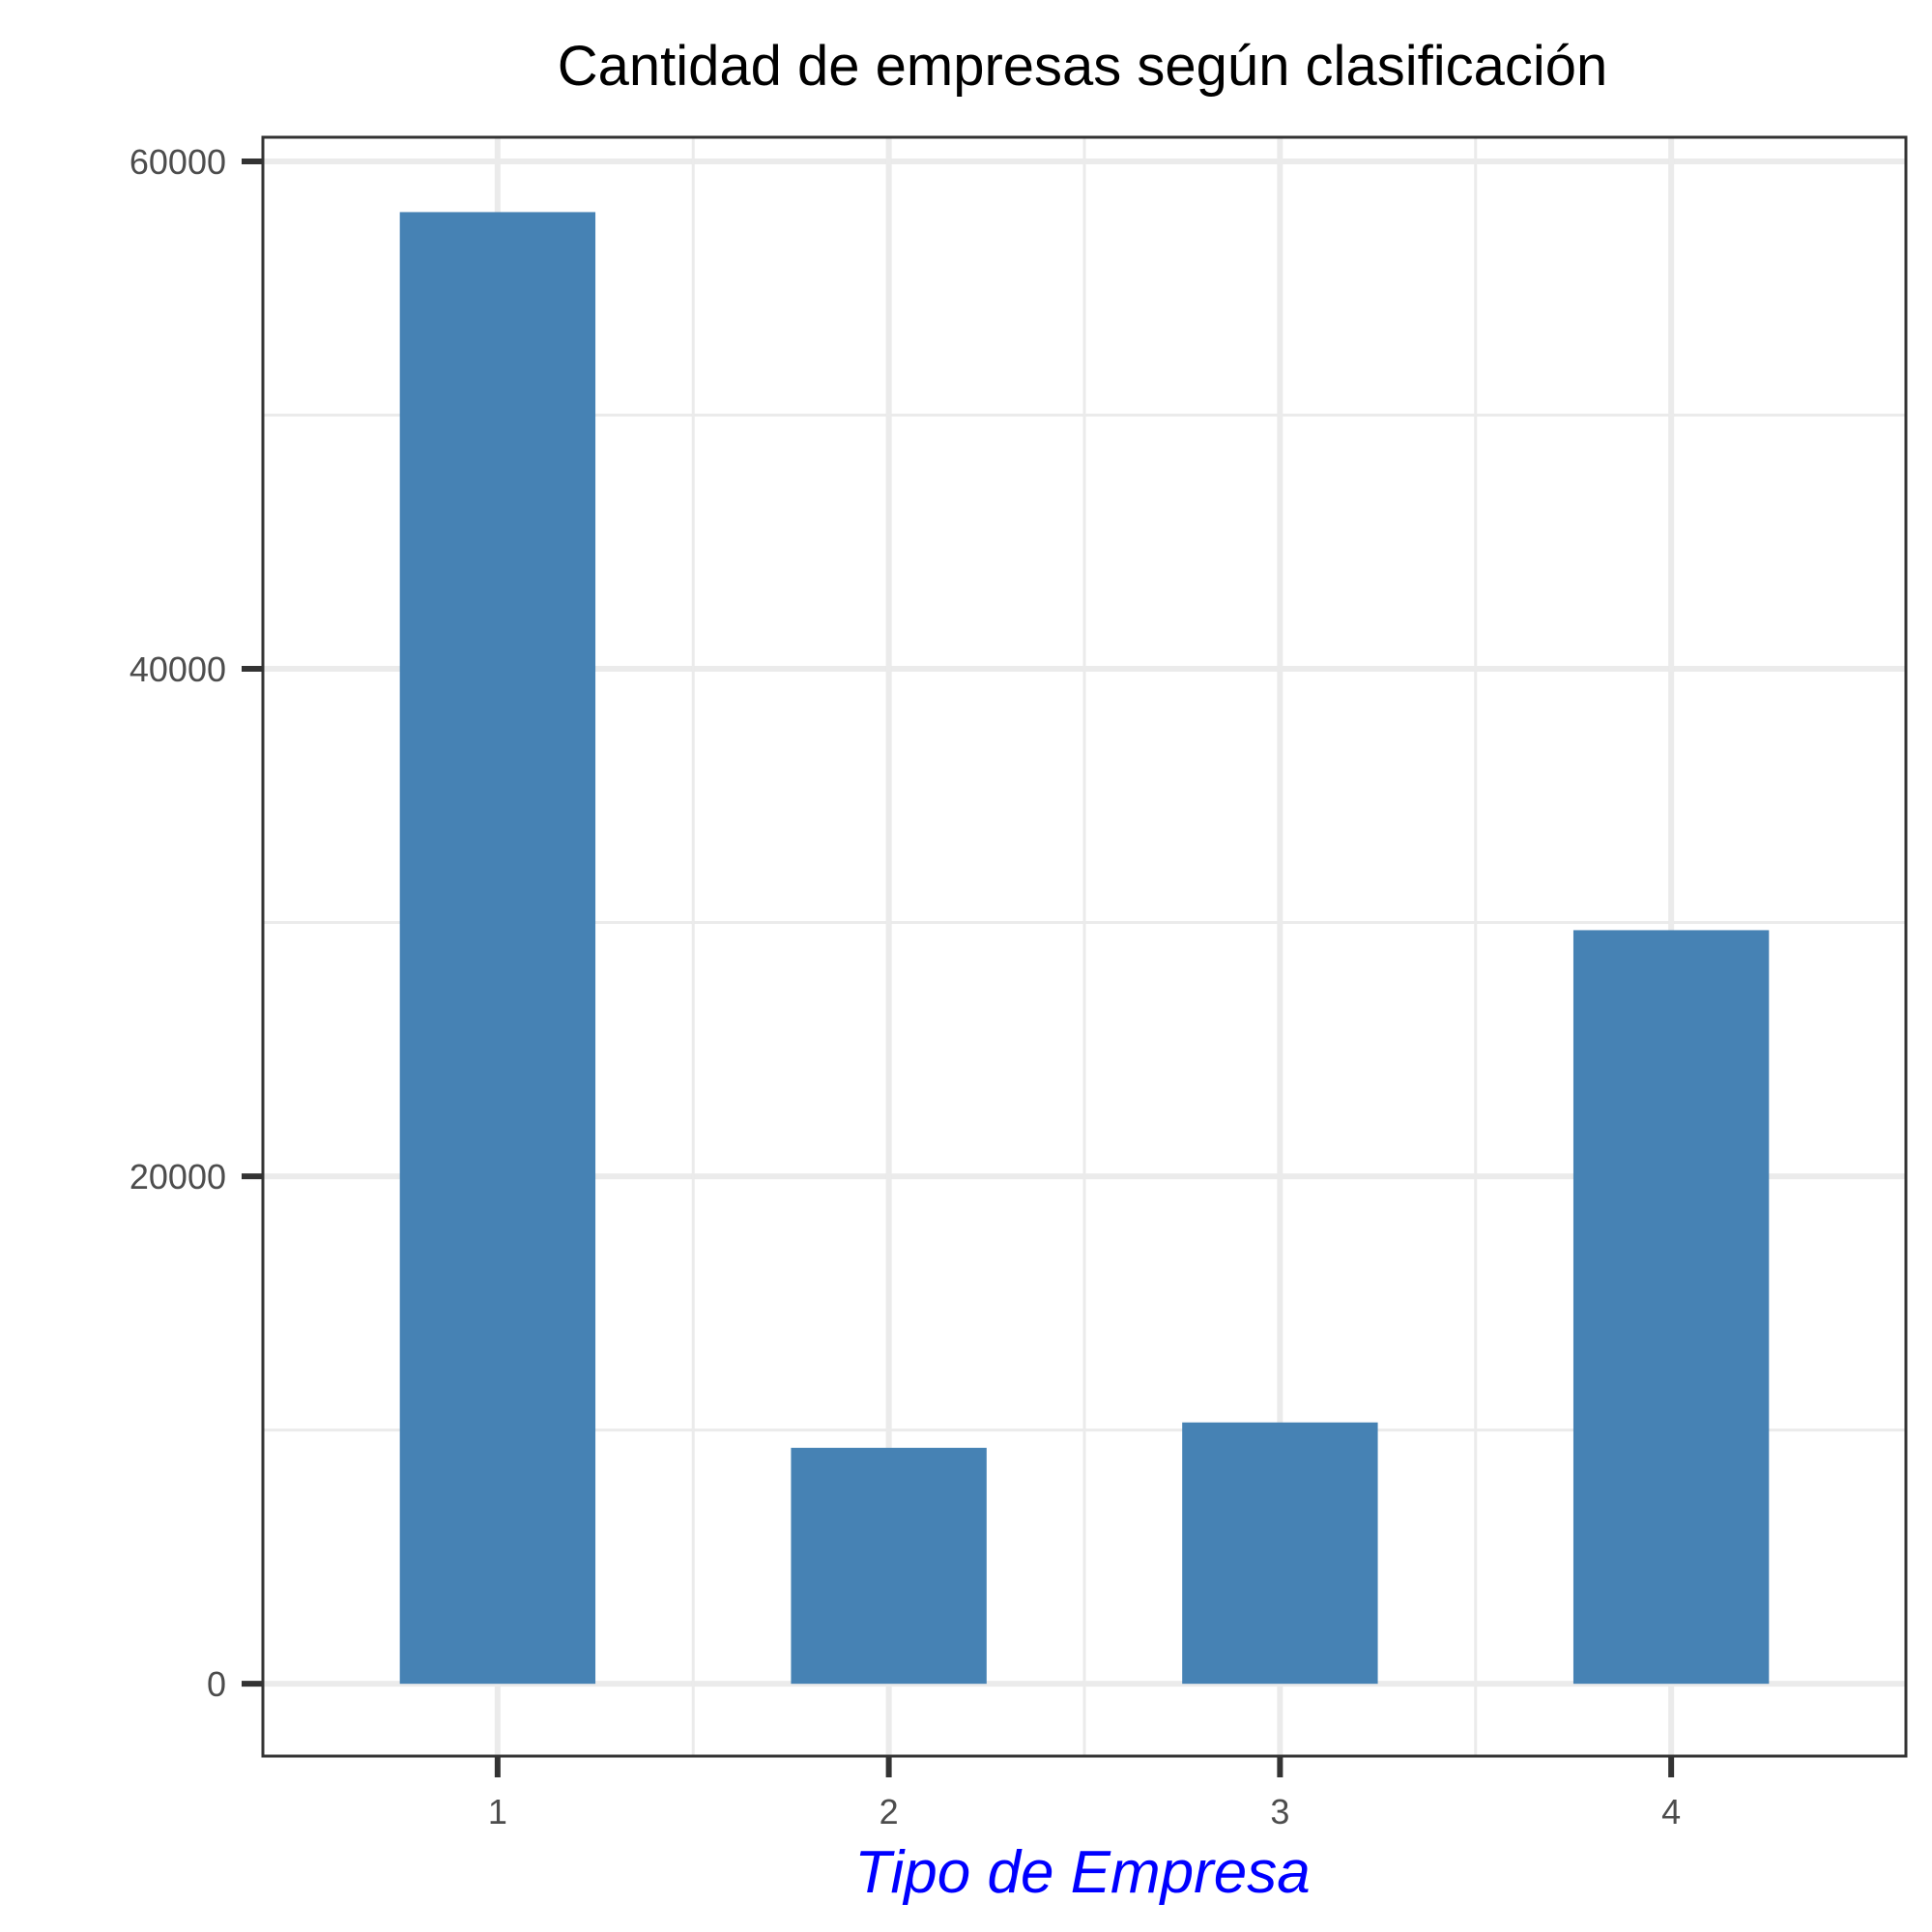  What do you see at coordinates (178, 1177) in the screenshot?
I see `y-tick-label: 20000` at bounding box center [178, 1177].